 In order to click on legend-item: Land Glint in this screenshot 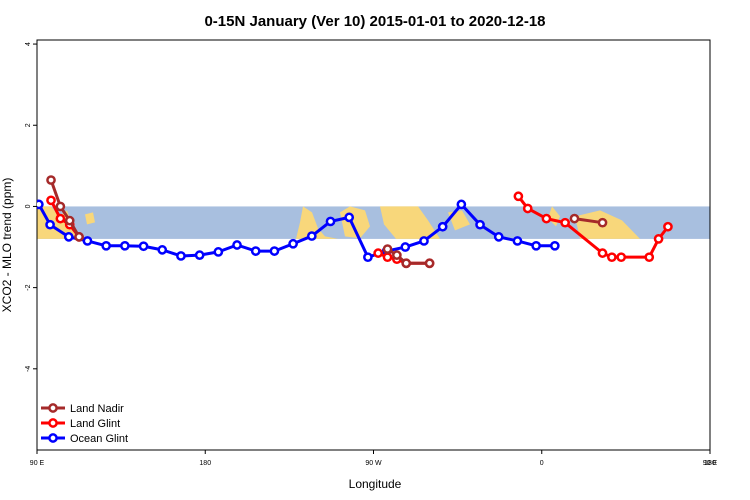, I will do `click(80, 424)`.